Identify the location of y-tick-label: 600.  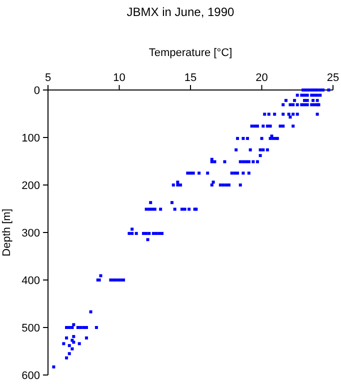
(31, 376).